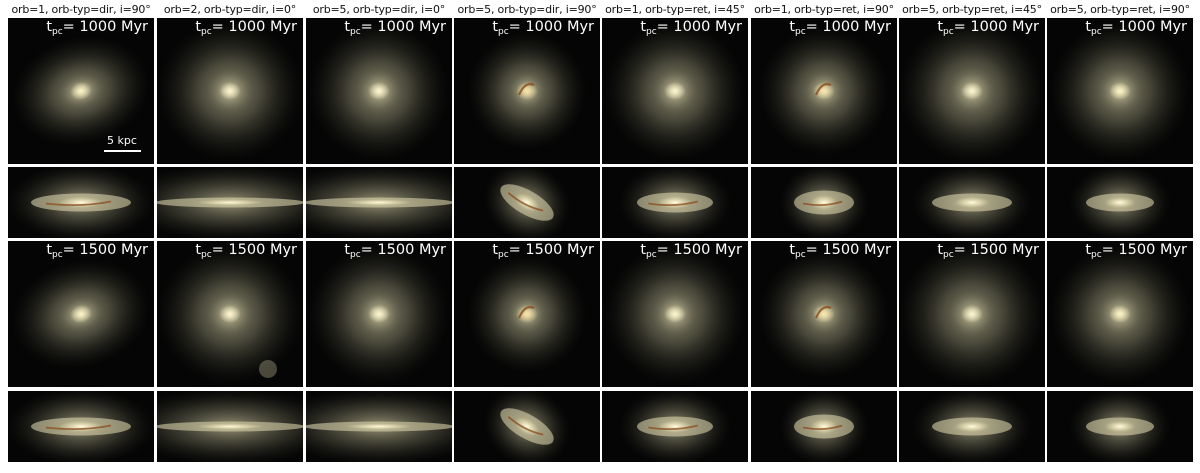  I want to click on column-title: orb=5, orb-typ=ret, i=90°, so click(1120, 9).